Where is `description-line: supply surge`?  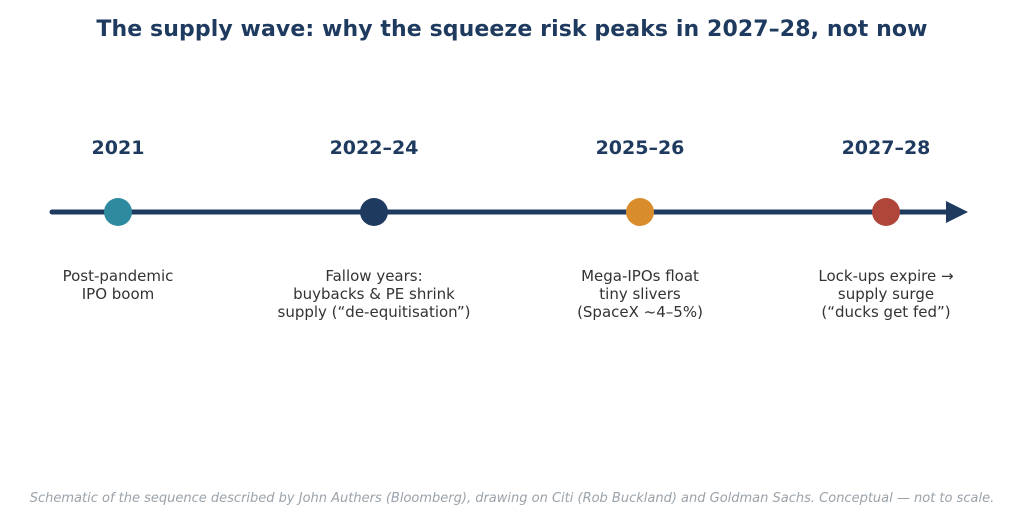 description-line: supply surge is located at coordinates (886, 294).